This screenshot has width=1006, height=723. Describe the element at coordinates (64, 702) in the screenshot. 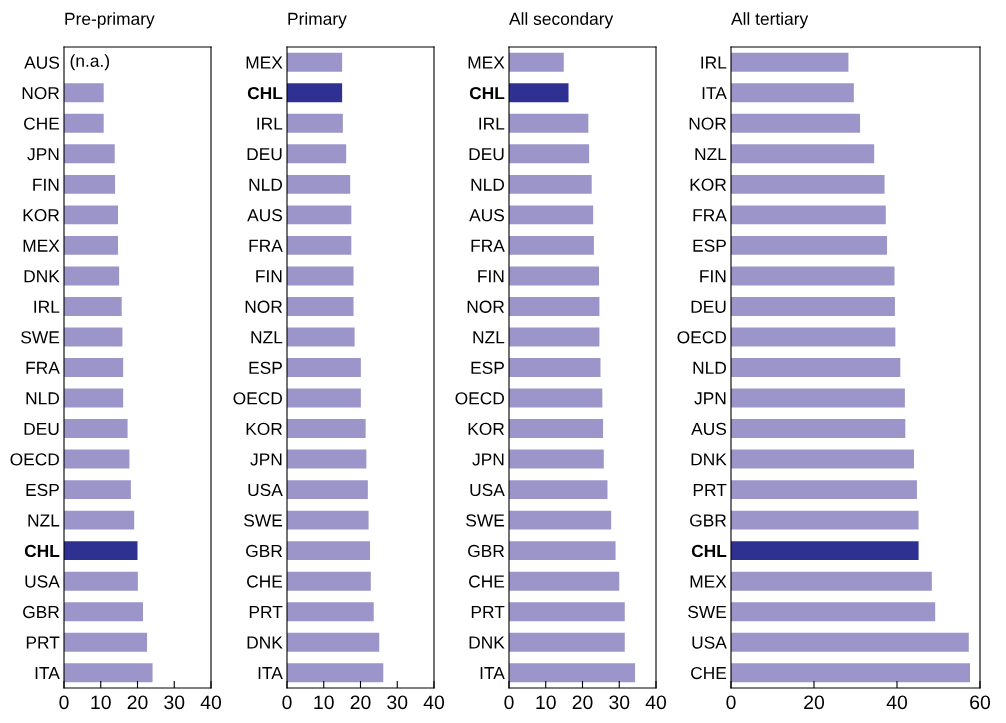

I see `x-tick-label: 0` at that location.